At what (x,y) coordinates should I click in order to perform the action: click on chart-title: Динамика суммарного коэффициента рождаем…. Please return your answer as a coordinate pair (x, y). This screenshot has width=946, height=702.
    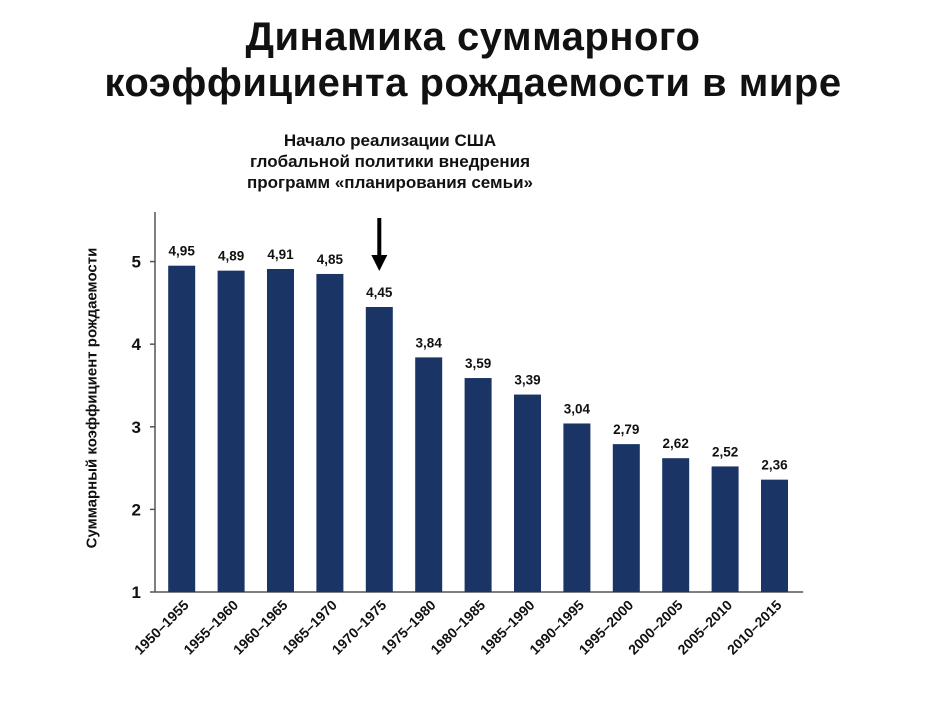
    Looking at the image, I should click on (473, 60).